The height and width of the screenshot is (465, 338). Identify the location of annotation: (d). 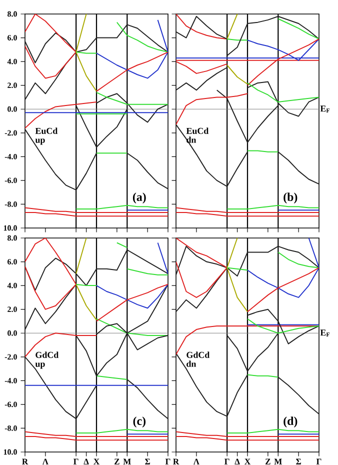
(291, 422).